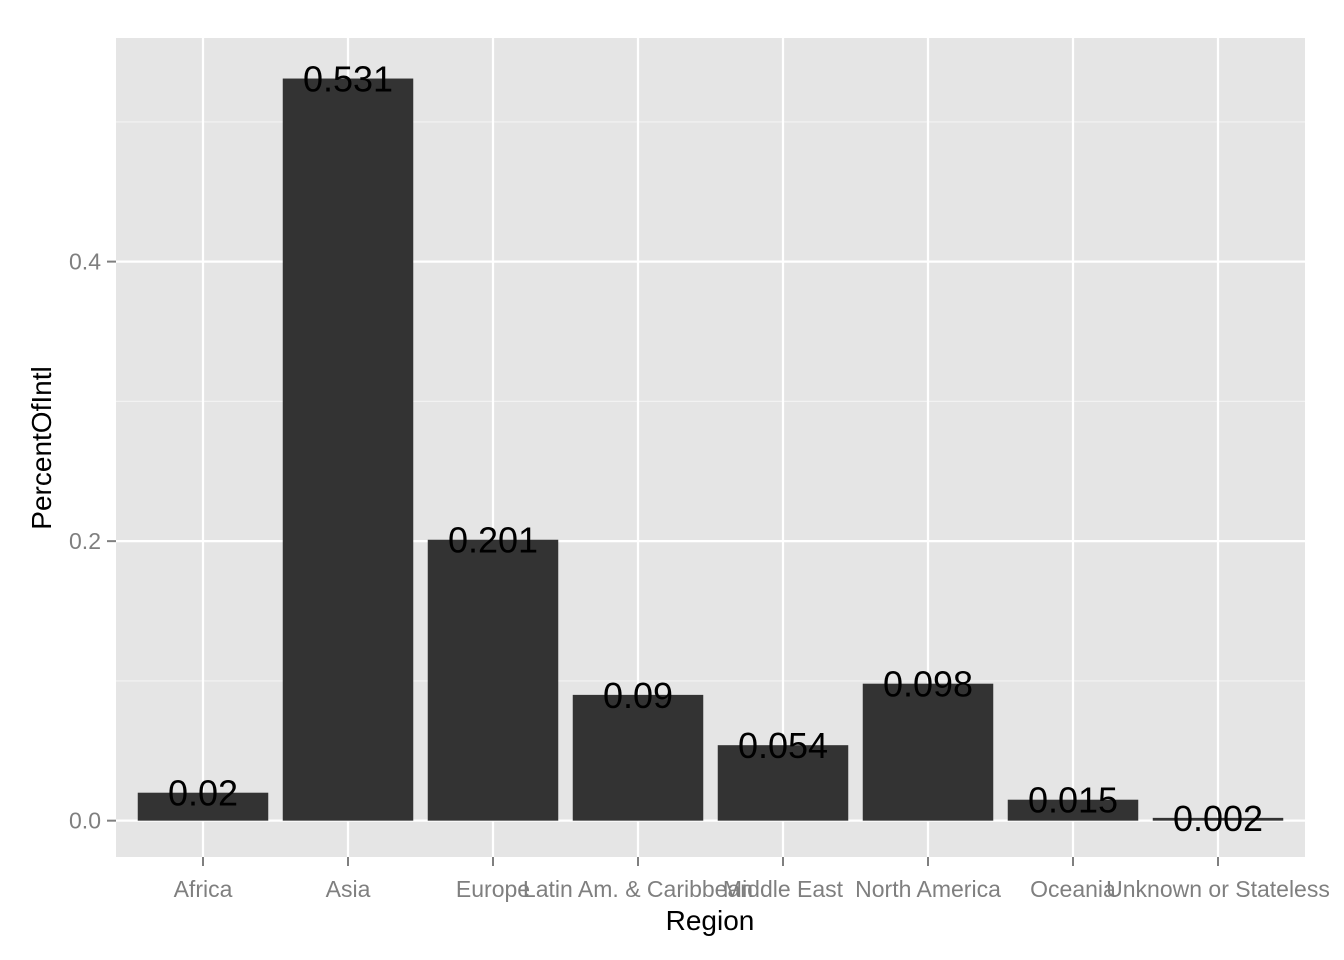 The width and height of the screenshot is (1344, 960). Describe the element at coordinates (348, 889) in the screenshot. I see `x-tick-label: Asia` at that location.